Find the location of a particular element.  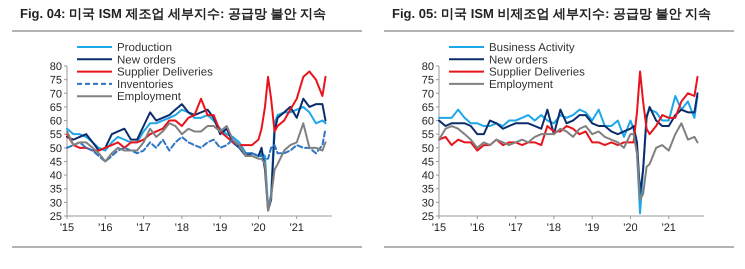

legend-label: Production is located at coordinates (144, 48).